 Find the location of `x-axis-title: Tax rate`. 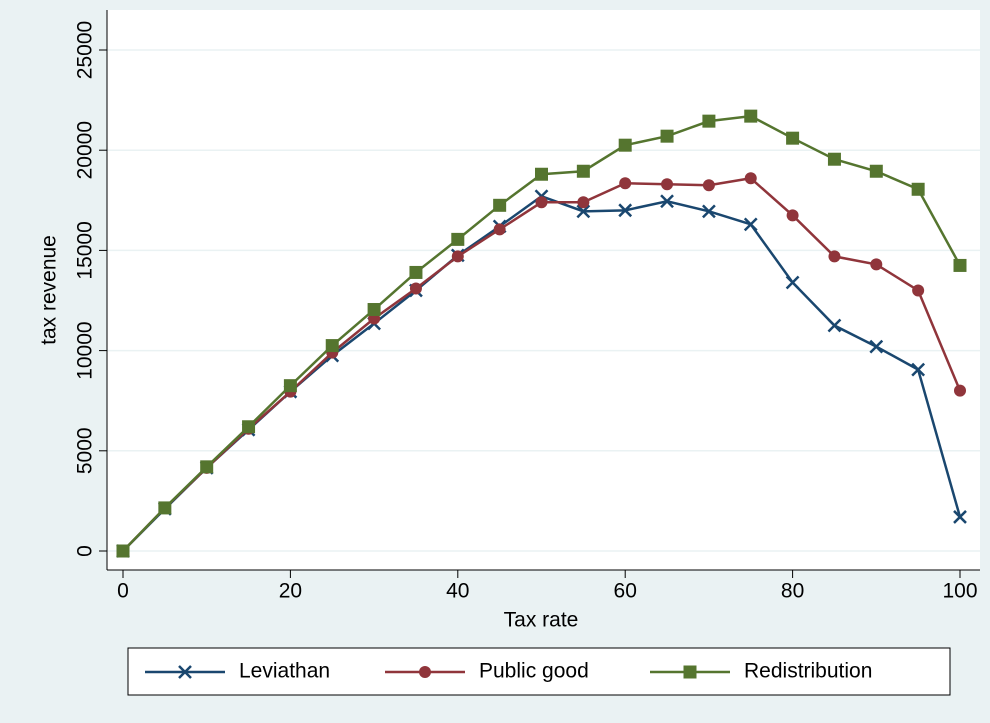

x-axis-title: Tax rate is located at coordinates (541, 620).